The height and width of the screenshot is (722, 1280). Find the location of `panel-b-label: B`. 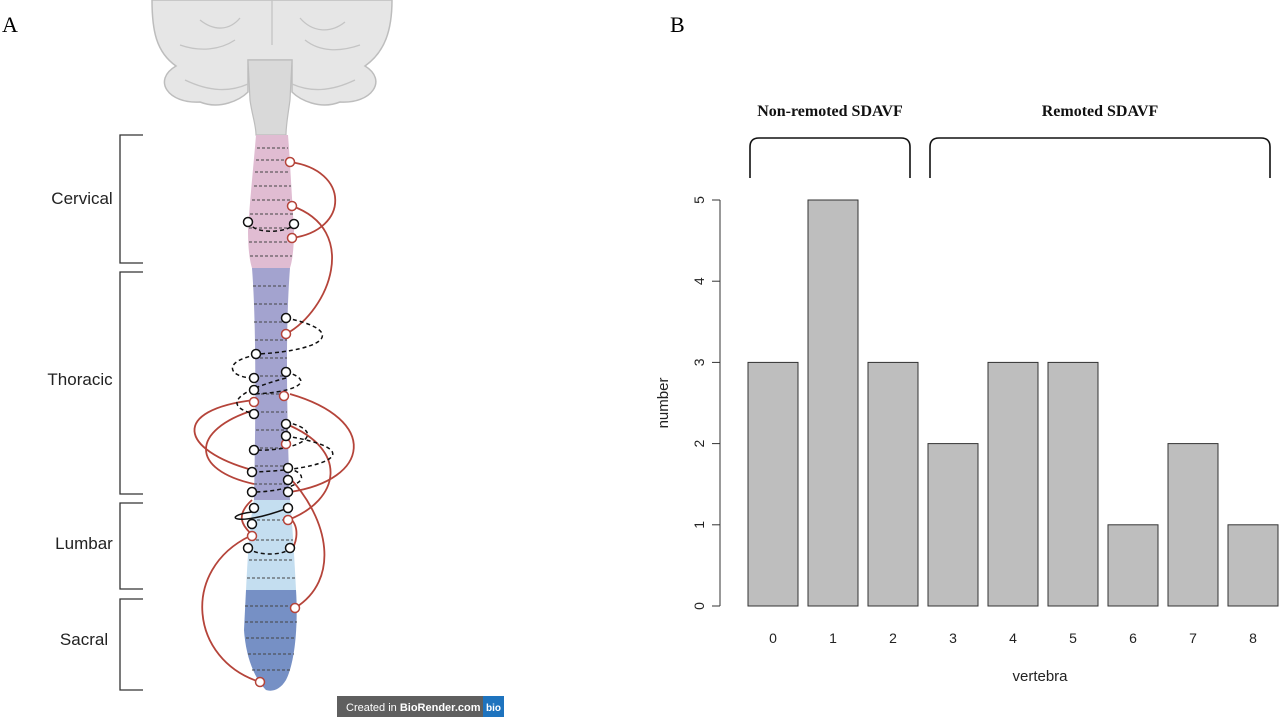

panel-b-label: B is located at coordinates (677, 24).